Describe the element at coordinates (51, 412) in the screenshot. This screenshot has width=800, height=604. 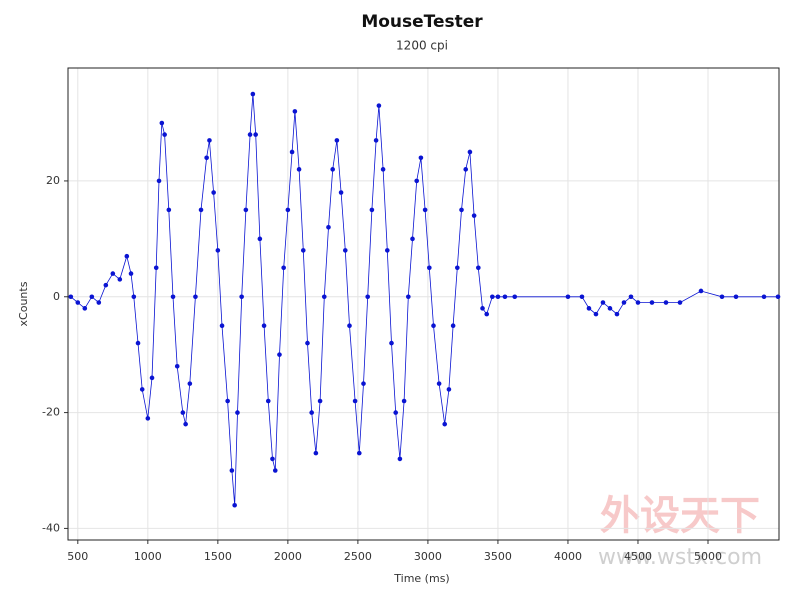
I see `y-tick-label: -20` at that location.